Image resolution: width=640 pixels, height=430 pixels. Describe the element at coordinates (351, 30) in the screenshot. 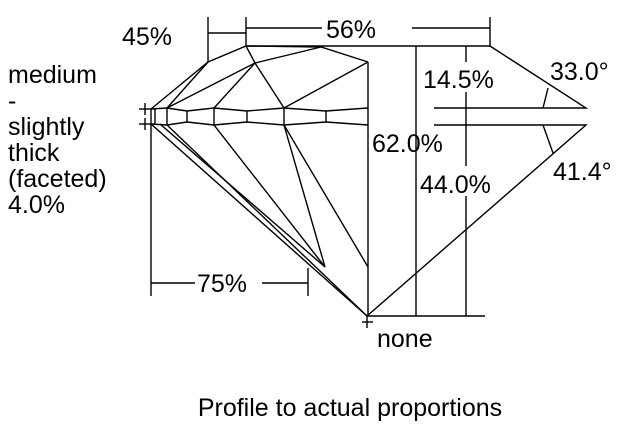

I see `table-pct-label: 56%` at that location.